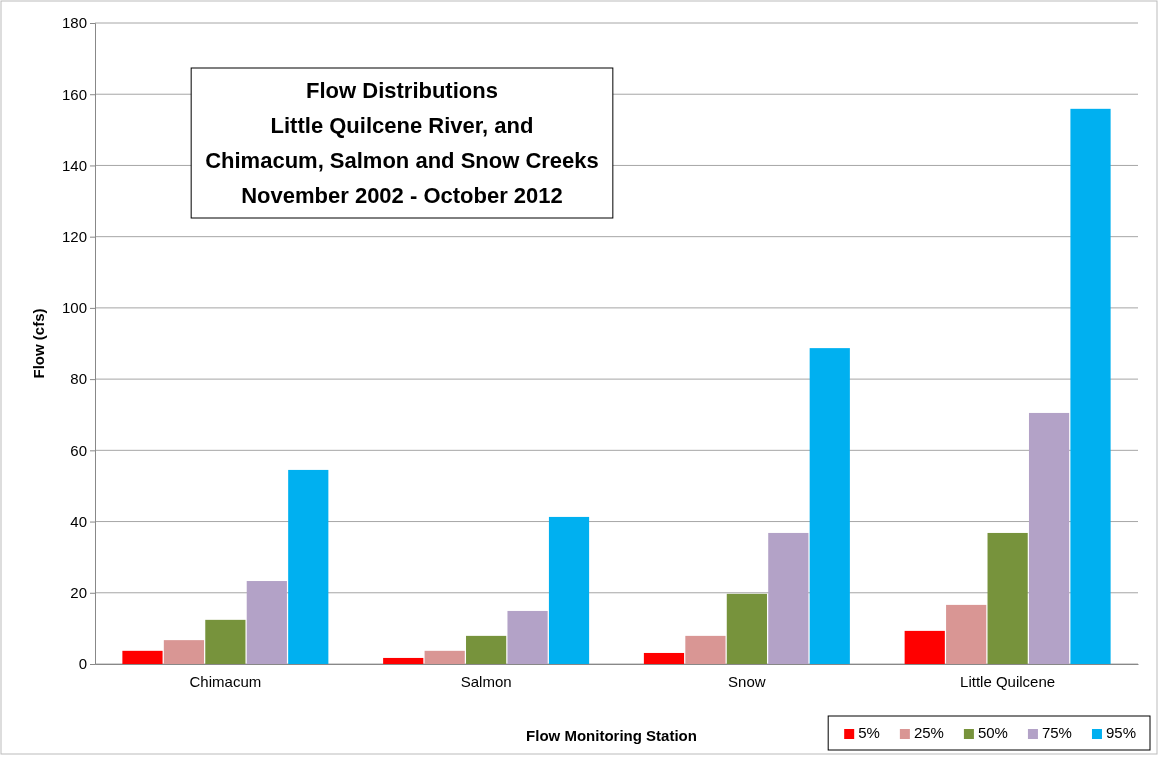  I want to click on legend-label: 25%, so click(928, 732).